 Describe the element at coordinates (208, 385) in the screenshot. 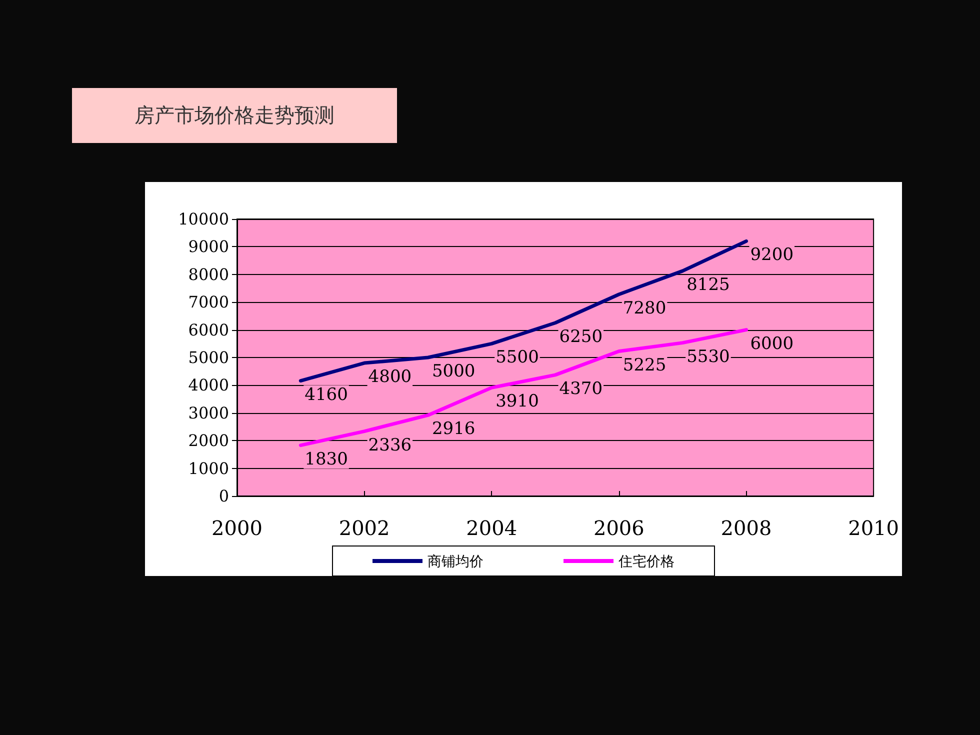

I see `y-tick-label: 4000` at that location.